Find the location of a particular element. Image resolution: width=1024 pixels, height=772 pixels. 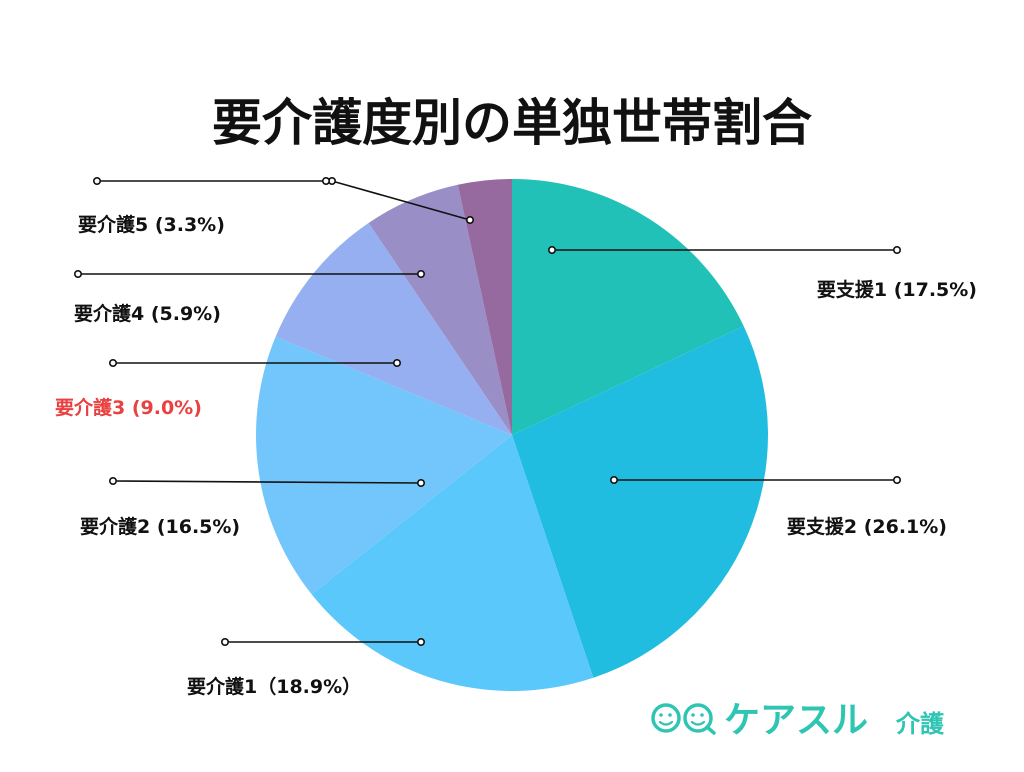

slice-label-3: 要介護1（18.9%） is located at coordinates (274, 686).